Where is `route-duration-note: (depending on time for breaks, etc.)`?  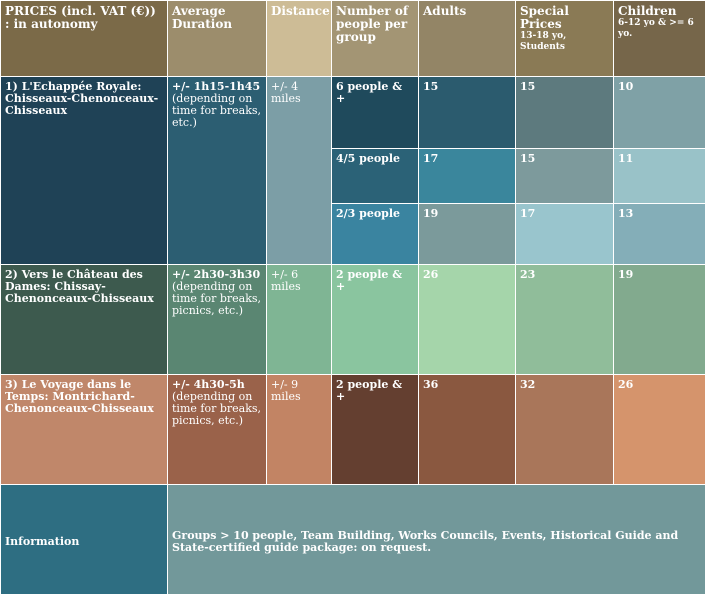
route-duration-note: (depending on time for breaks, etc.) is located at coordinates (217, 111).